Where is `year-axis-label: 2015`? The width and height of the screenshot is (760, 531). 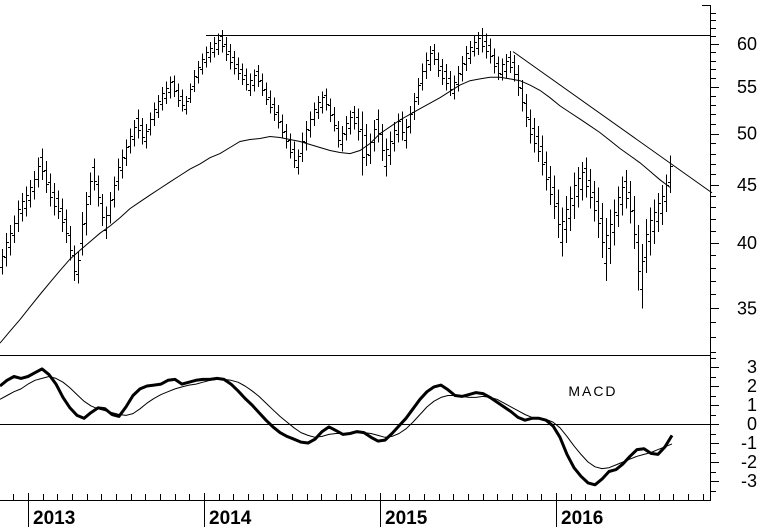 year-axis-label: 2015 is located at coordinates (406, 518).